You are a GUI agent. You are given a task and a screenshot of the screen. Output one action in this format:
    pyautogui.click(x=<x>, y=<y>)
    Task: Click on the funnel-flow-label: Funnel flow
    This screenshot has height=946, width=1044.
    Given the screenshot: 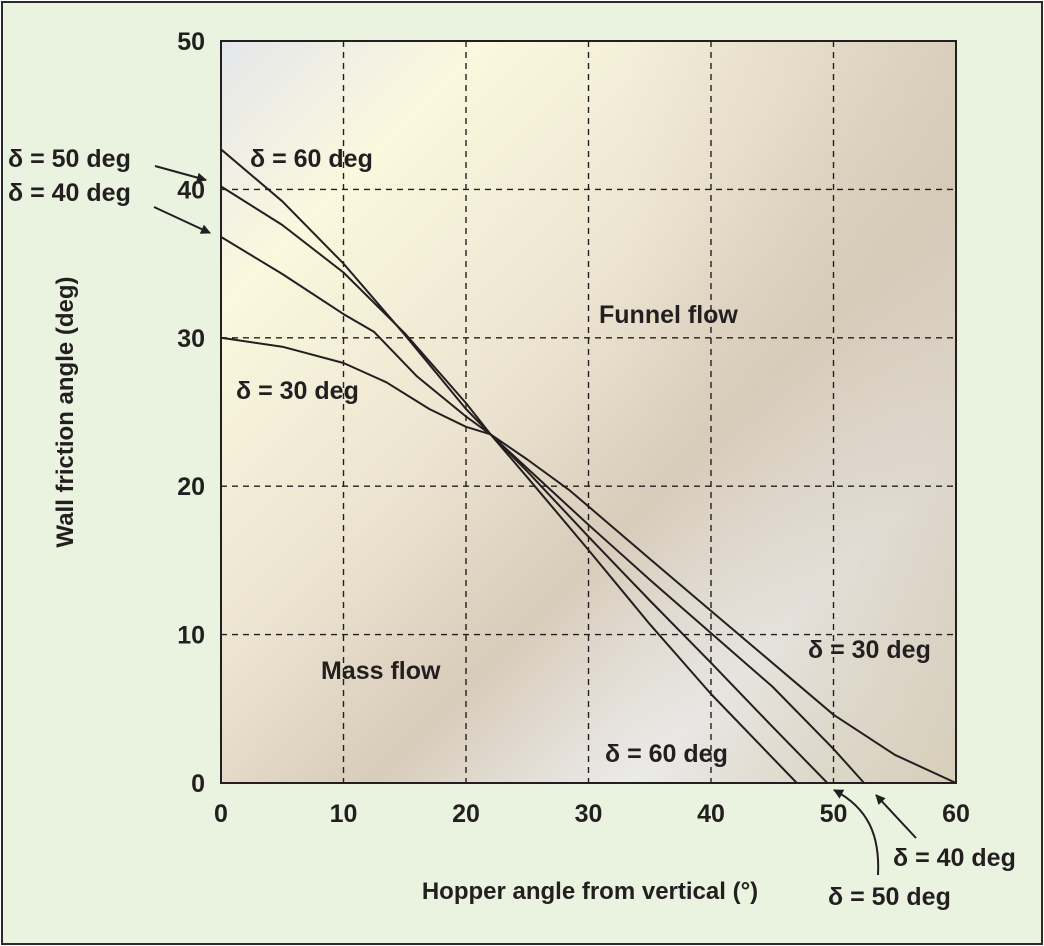 What is the action you would take?
    pyautogui.click(x=668, y=315)
    